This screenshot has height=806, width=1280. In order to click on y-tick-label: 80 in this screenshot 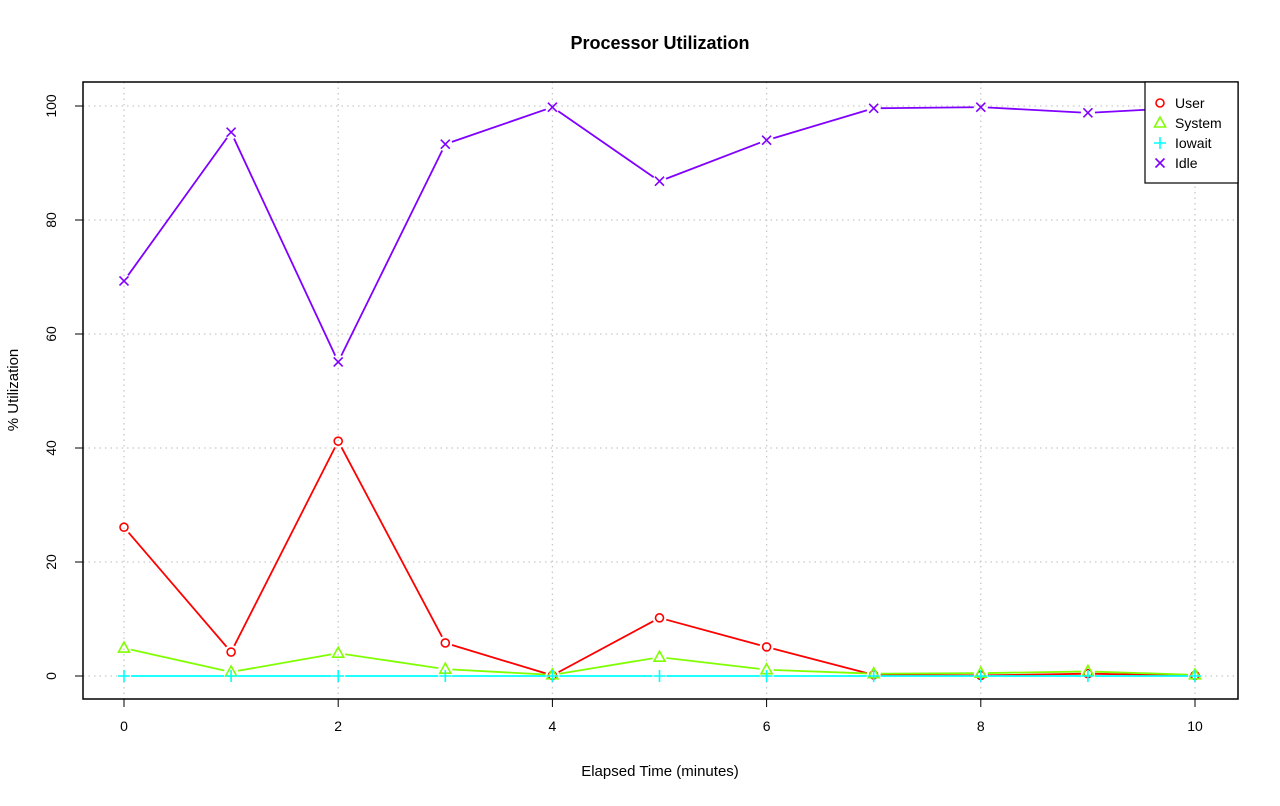, I will do `click(51, 220)`.